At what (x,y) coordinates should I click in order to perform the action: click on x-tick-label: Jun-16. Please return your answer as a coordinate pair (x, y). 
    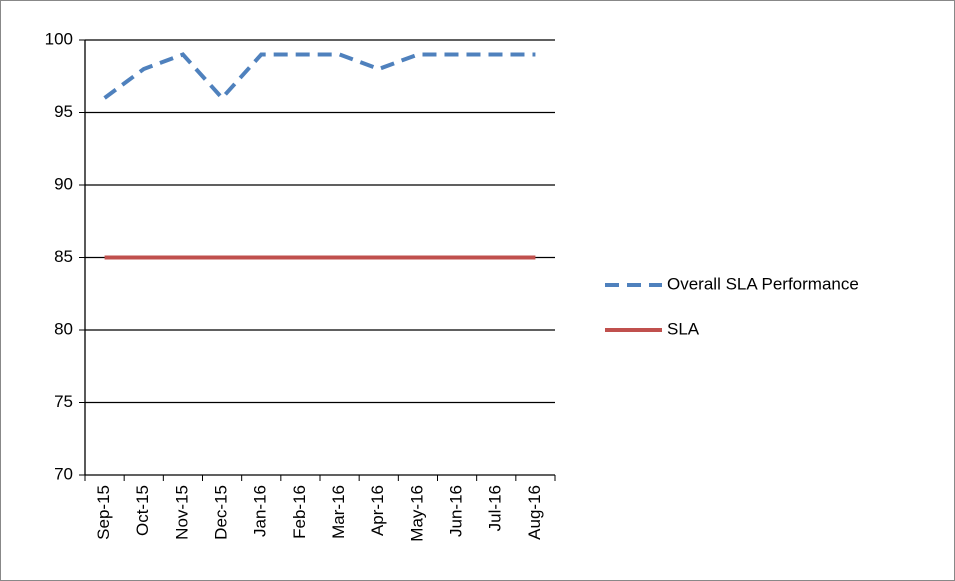
    Looking at the image, I should click on (456, 511).